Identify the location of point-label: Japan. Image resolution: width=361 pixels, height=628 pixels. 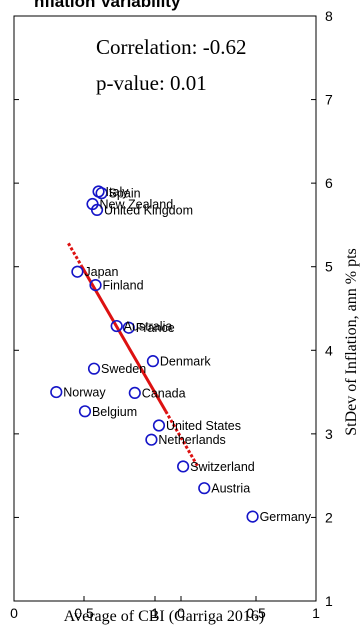
(101, 272).